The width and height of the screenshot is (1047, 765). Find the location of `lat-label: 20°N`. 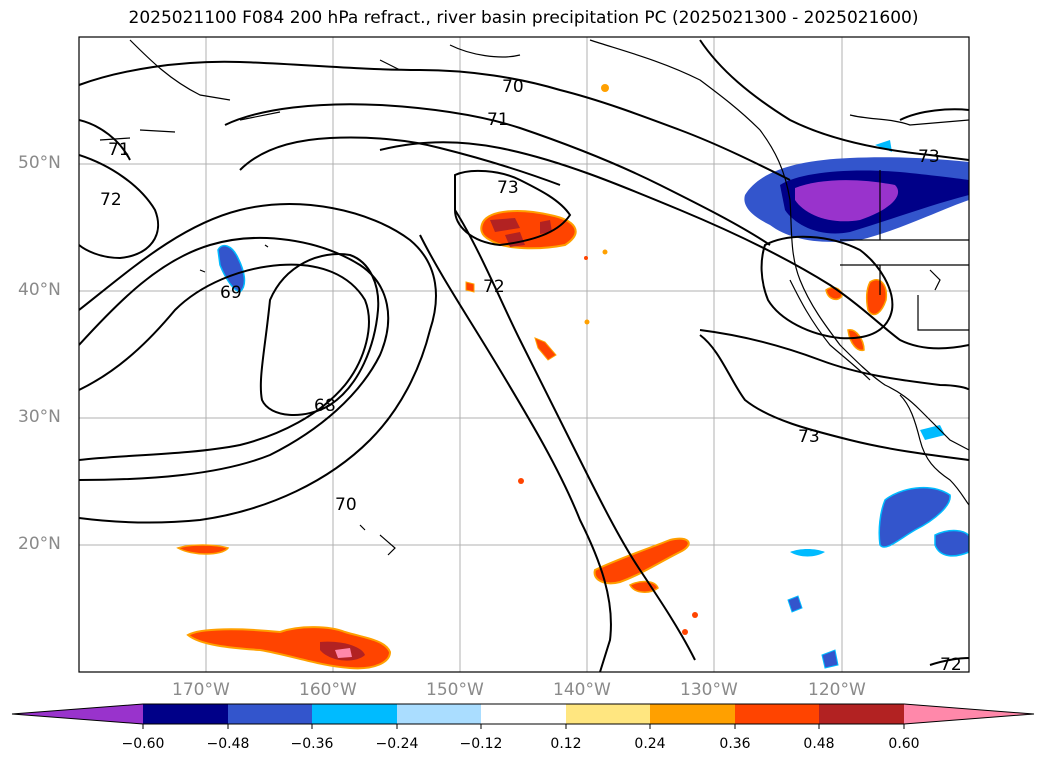

lat-label: 20°N is located at coordinates (39, 544).